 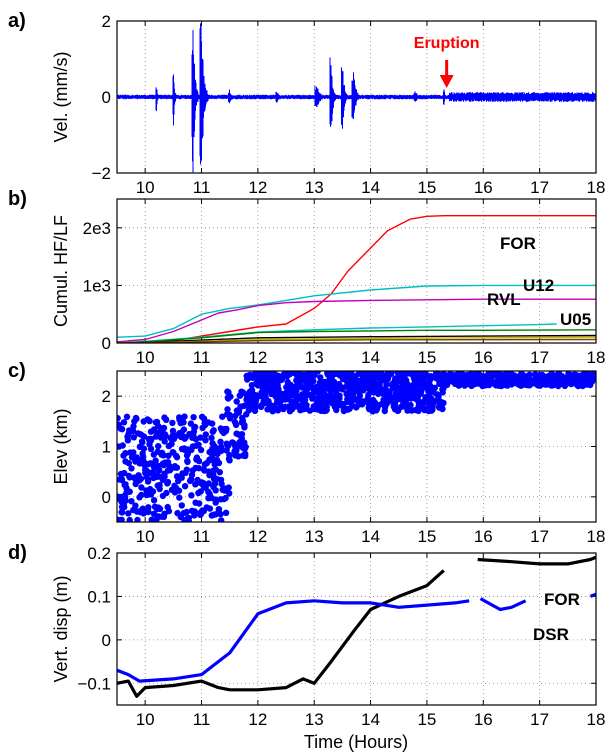 What do you see at coordinates (61, 628) in the screenshot?
I see `y-axis-label: Vert. disp (m)` at bounding box center [61, 628].